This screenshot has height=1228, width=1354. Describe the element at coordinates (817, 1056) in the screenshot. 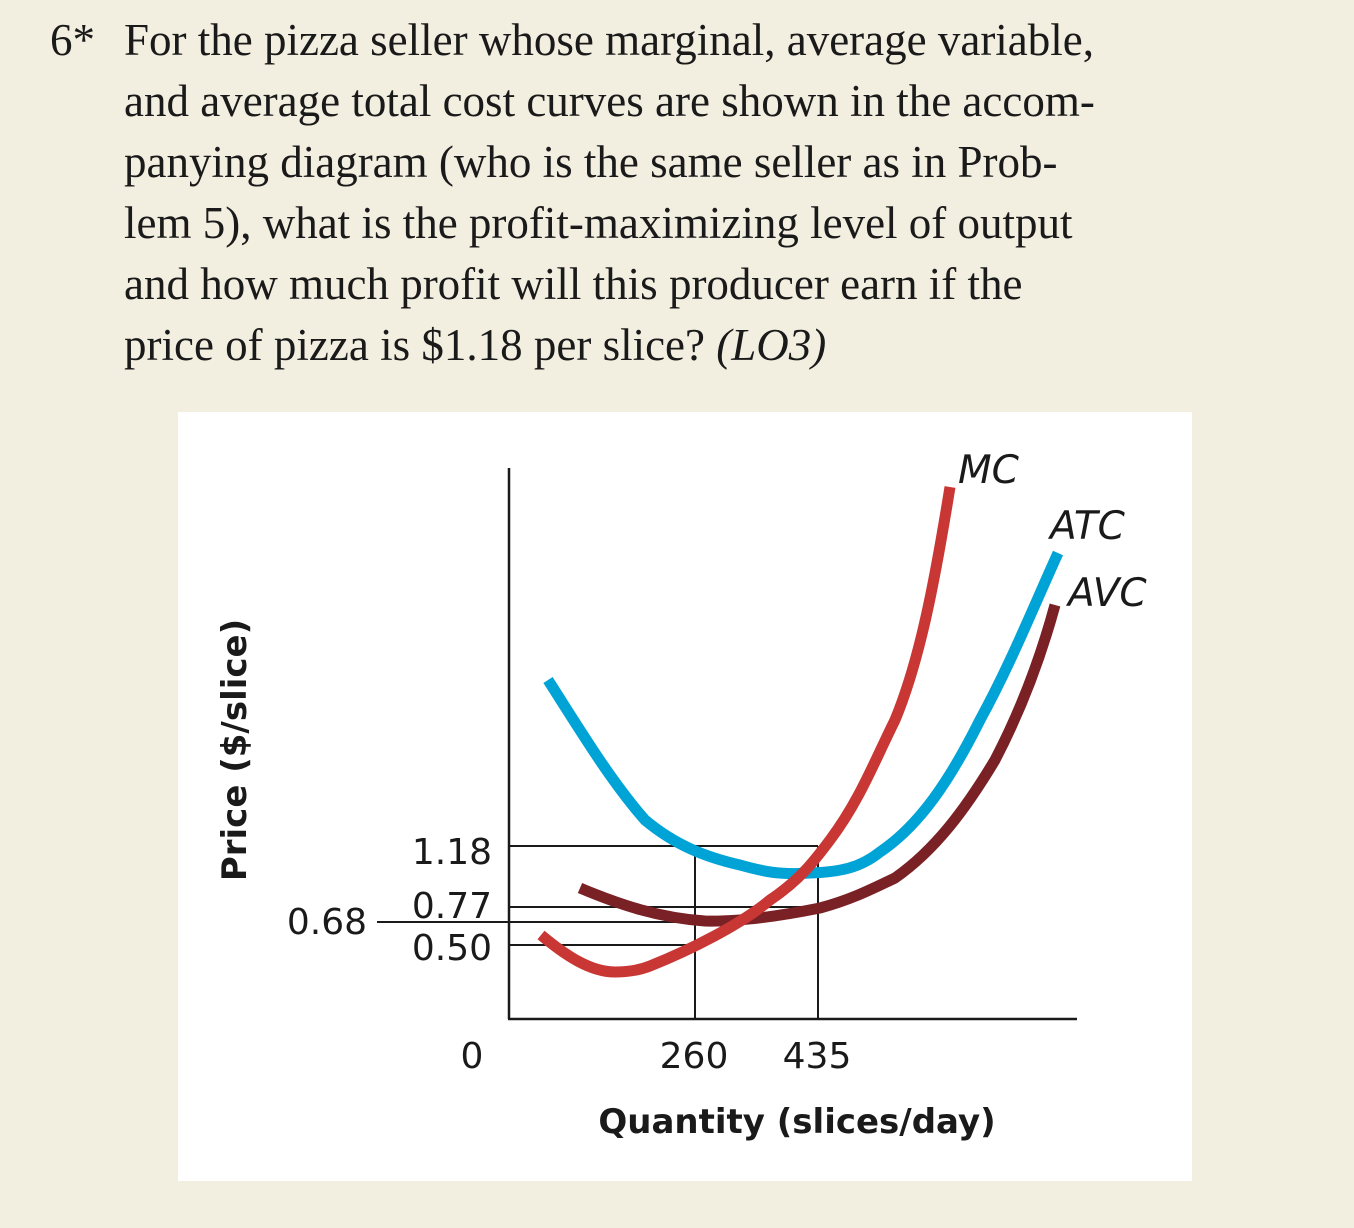

I see `x-tick-435: 435` at that location.